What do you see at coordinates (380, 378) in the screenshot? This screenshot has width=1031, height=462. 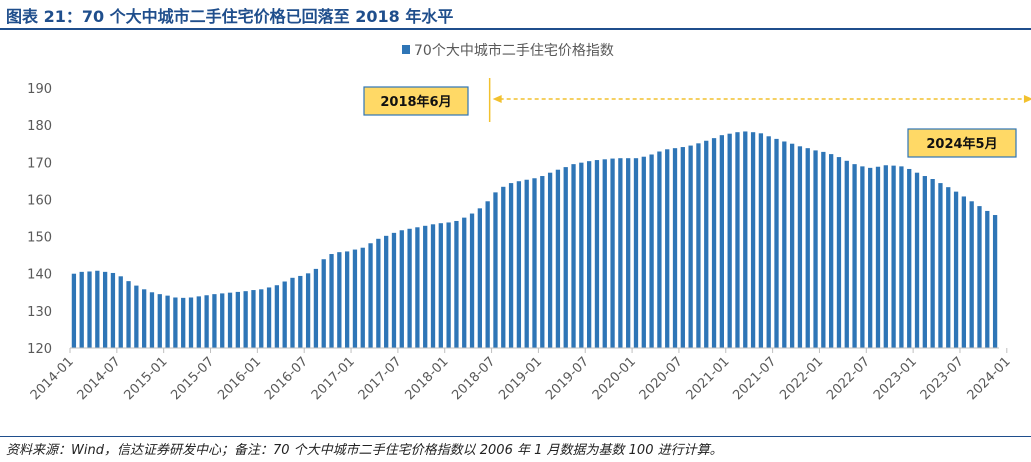 I see `x-tick-label: 2017-07` at bounding box center [380, 378].